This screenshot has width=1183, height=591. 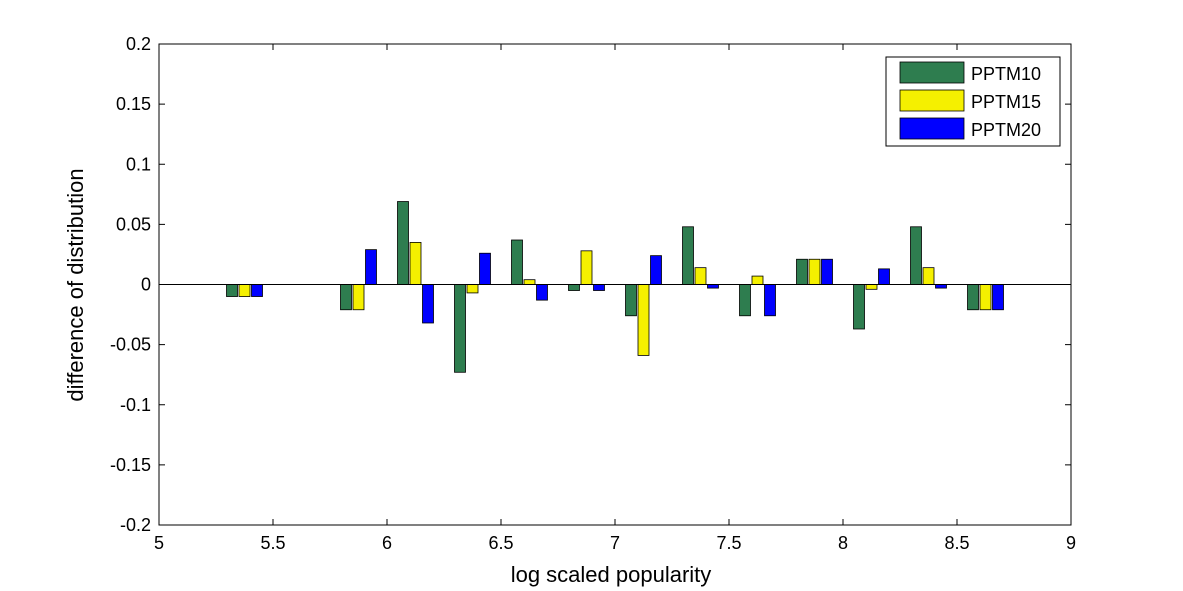 I want to click on y-tick-label: 0.2, so click(x=138, y=44).